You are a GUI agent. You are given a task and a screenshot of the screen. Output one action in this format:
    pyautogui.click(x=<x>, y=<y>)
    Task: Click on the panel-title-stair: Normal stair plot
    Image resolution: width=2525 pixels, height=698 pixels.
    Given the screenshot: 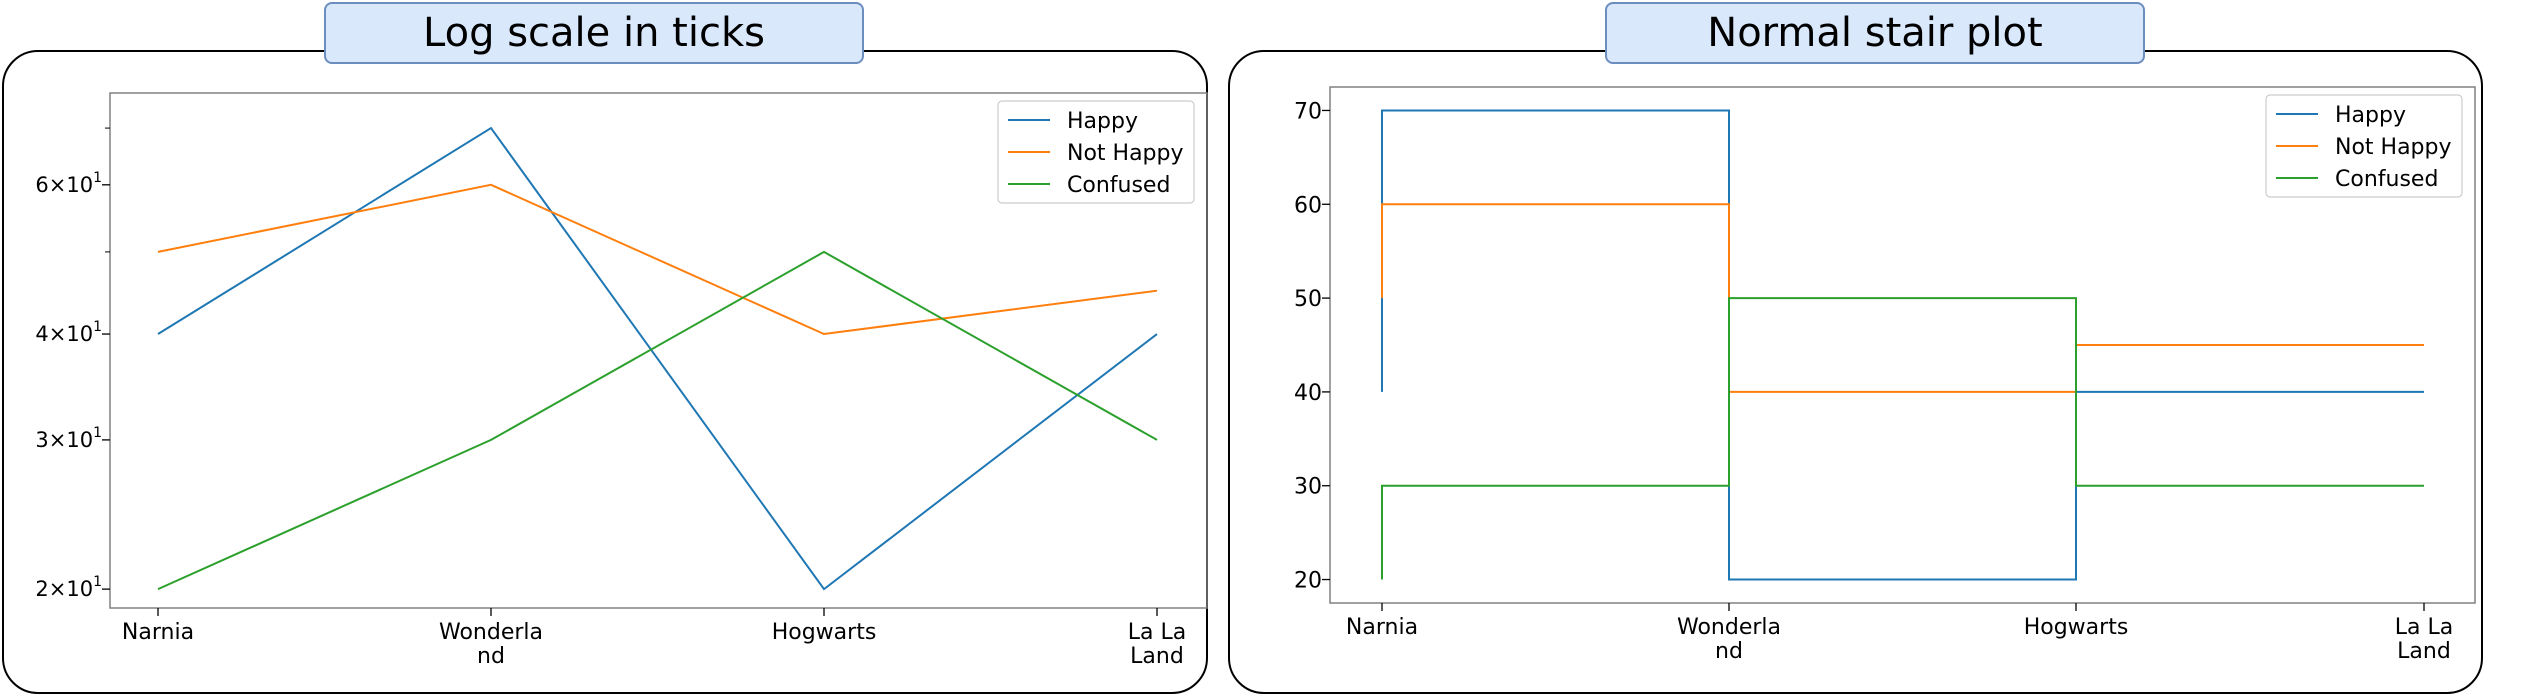 What is the action you would take?
    pyautogui.click(x=1875, y=33)
    